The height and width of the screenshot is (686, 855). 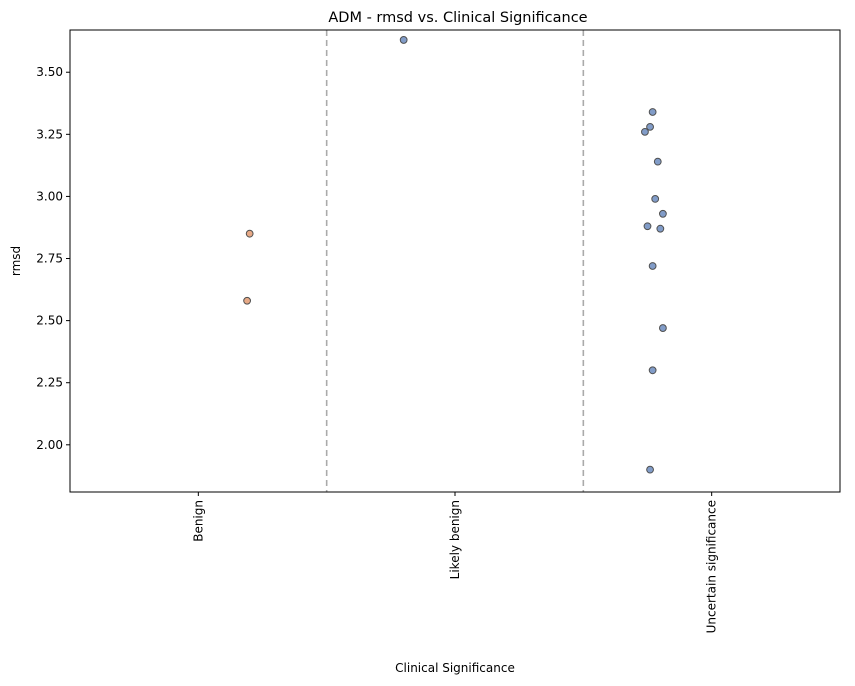 What do you see at coordinates (49, 134) in the screenshot?
I see `y-tick-label: 3.25` at bounding box center [49, 134].